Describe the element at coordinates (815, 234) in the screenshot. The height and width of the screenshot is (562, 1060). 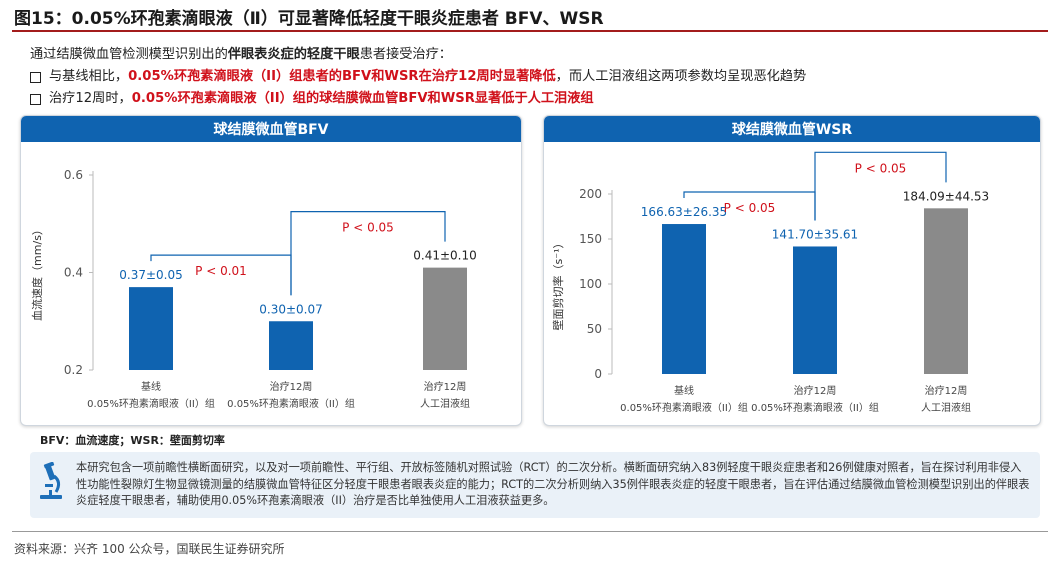
I see `data-label: 141.70±35.61` at that location.